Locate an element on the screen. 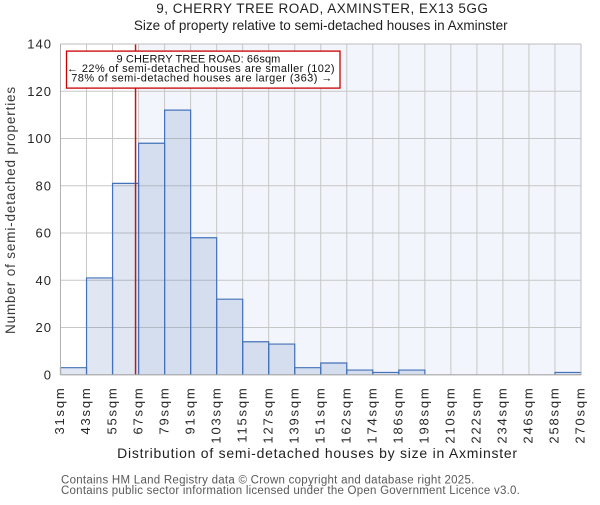 The width and height of the screenshot is (600, 505). svg-text: 43sqm is located at coordinates (85, 411).